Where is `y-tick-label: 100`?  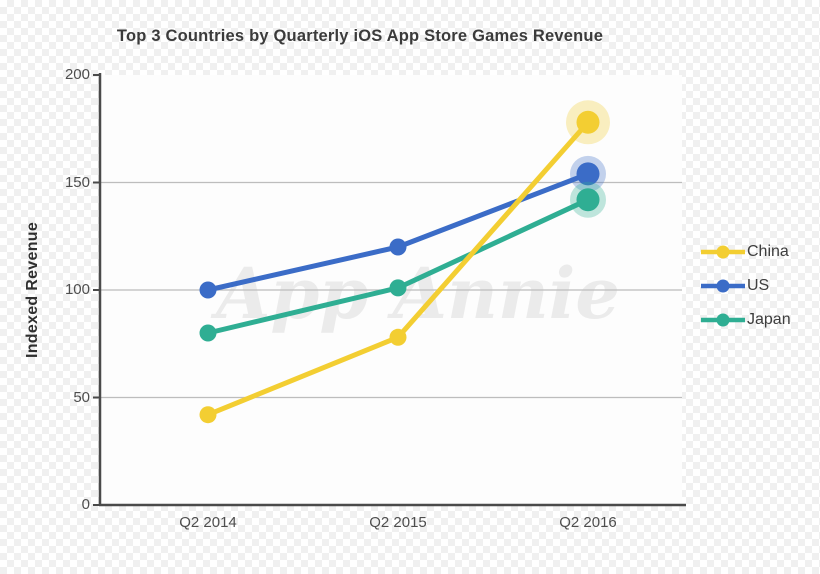
y-tick-label: 100 is located at coordinates (77, 289).